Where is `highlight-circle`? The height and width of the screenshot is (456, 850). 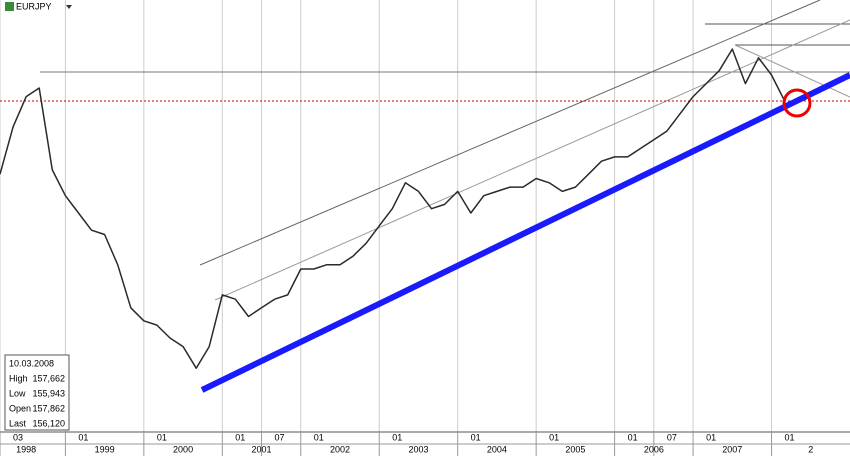 highlight-circle is located at coordinates (797, 103).